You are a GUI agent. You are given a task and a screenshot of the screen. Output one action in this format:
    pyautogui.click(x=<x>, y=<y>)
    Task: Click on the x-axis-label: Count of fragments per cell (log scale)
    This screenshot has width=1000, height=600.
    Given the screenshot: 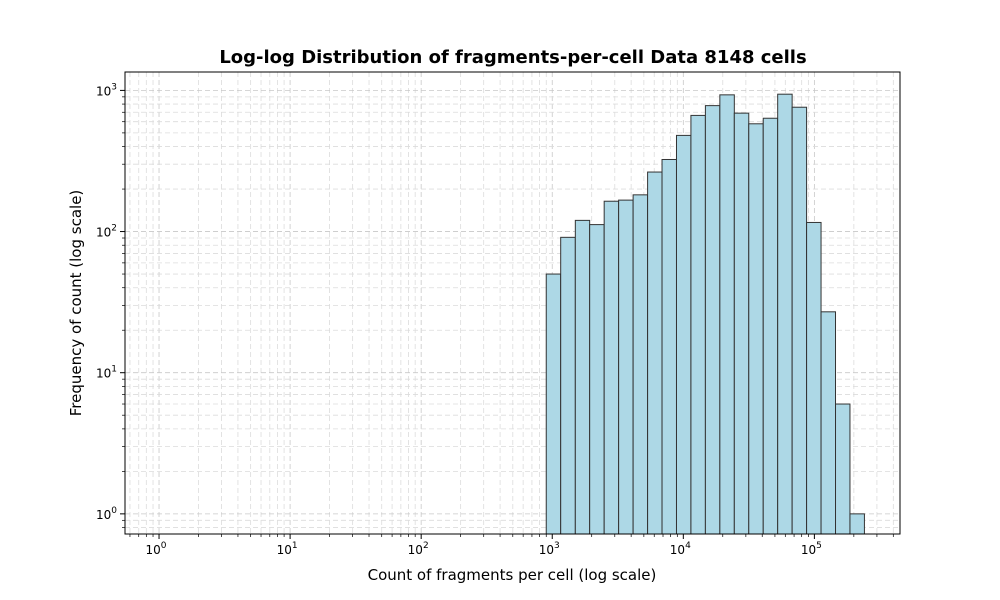 What is the action you would take?
    pyautogui.click(x=512, y=575)
    